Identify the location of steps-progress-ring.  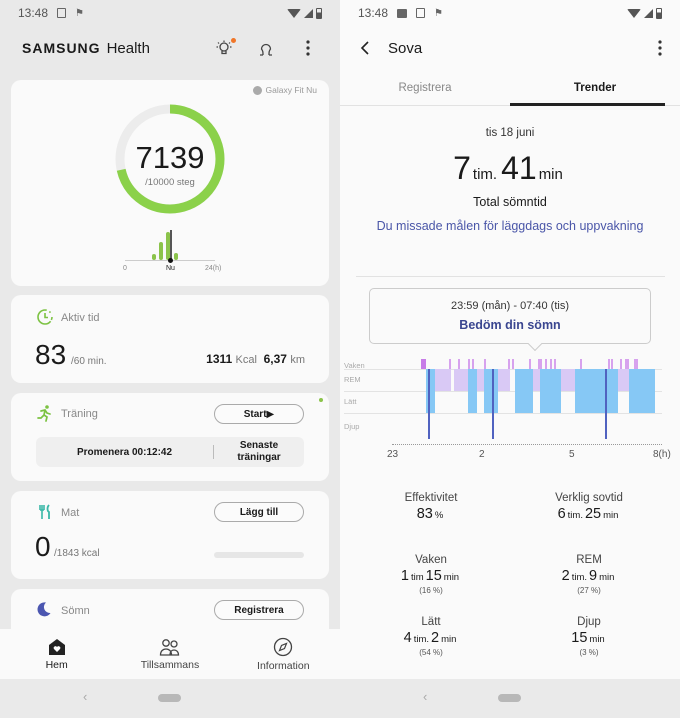
(170, 159).